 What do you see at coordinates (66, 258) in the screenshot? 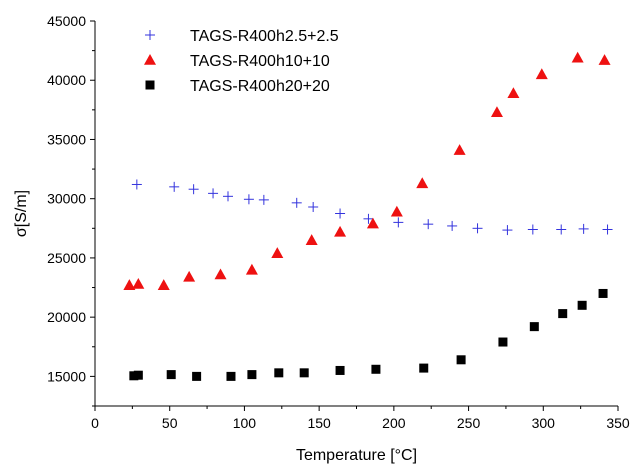
I see `y-tick-label: 25000` at bounding box center [66, 258].